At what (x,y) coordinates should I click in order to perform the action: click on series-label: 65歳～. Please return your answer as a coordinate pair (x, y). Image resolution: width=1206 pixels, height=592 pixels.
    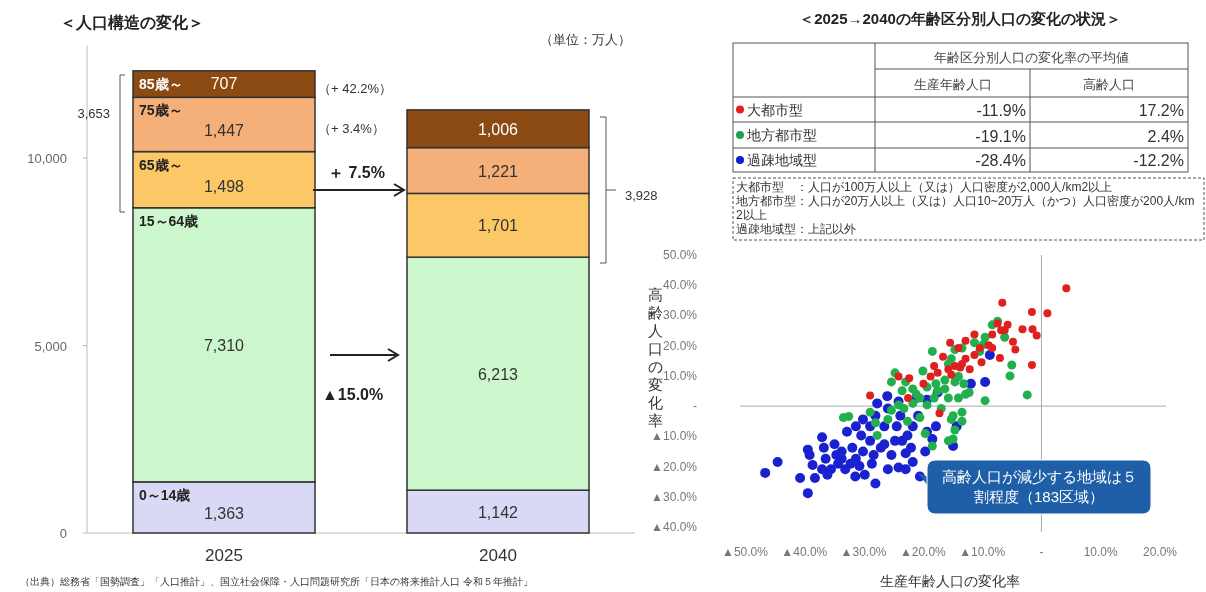
    Looking at the image, I should click on (161, 164).